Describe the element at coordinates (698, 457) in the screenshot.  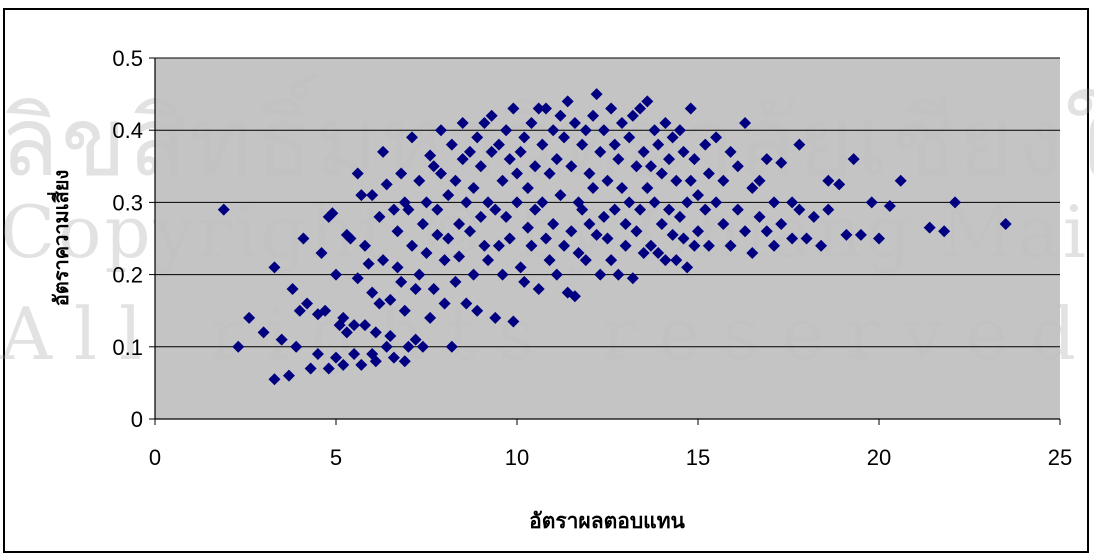
I see `x-tick-label: 15` at that location.